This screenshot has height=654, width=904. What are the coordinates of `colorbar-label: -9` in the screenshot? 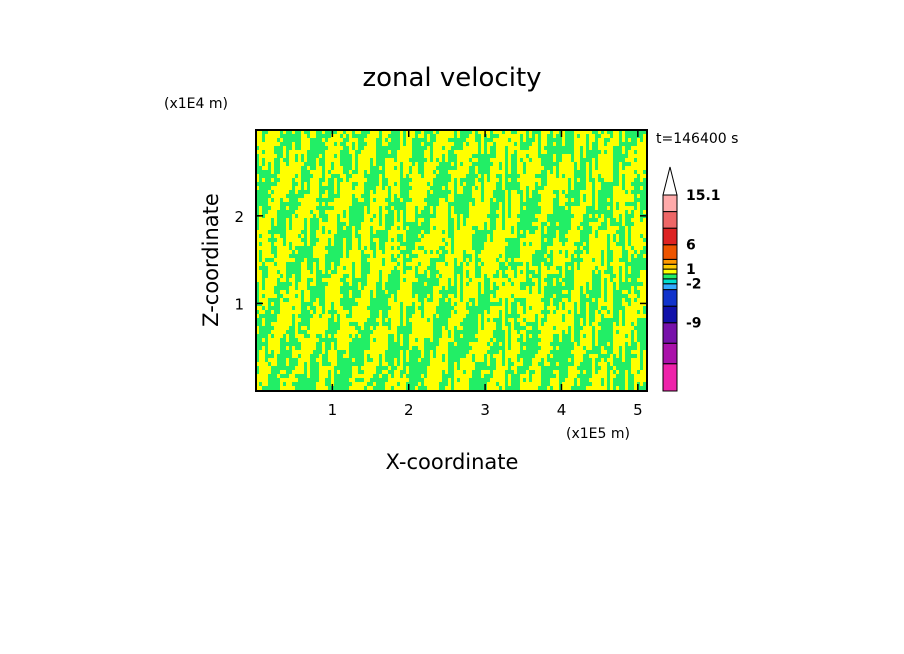 It's located at (694, 324).